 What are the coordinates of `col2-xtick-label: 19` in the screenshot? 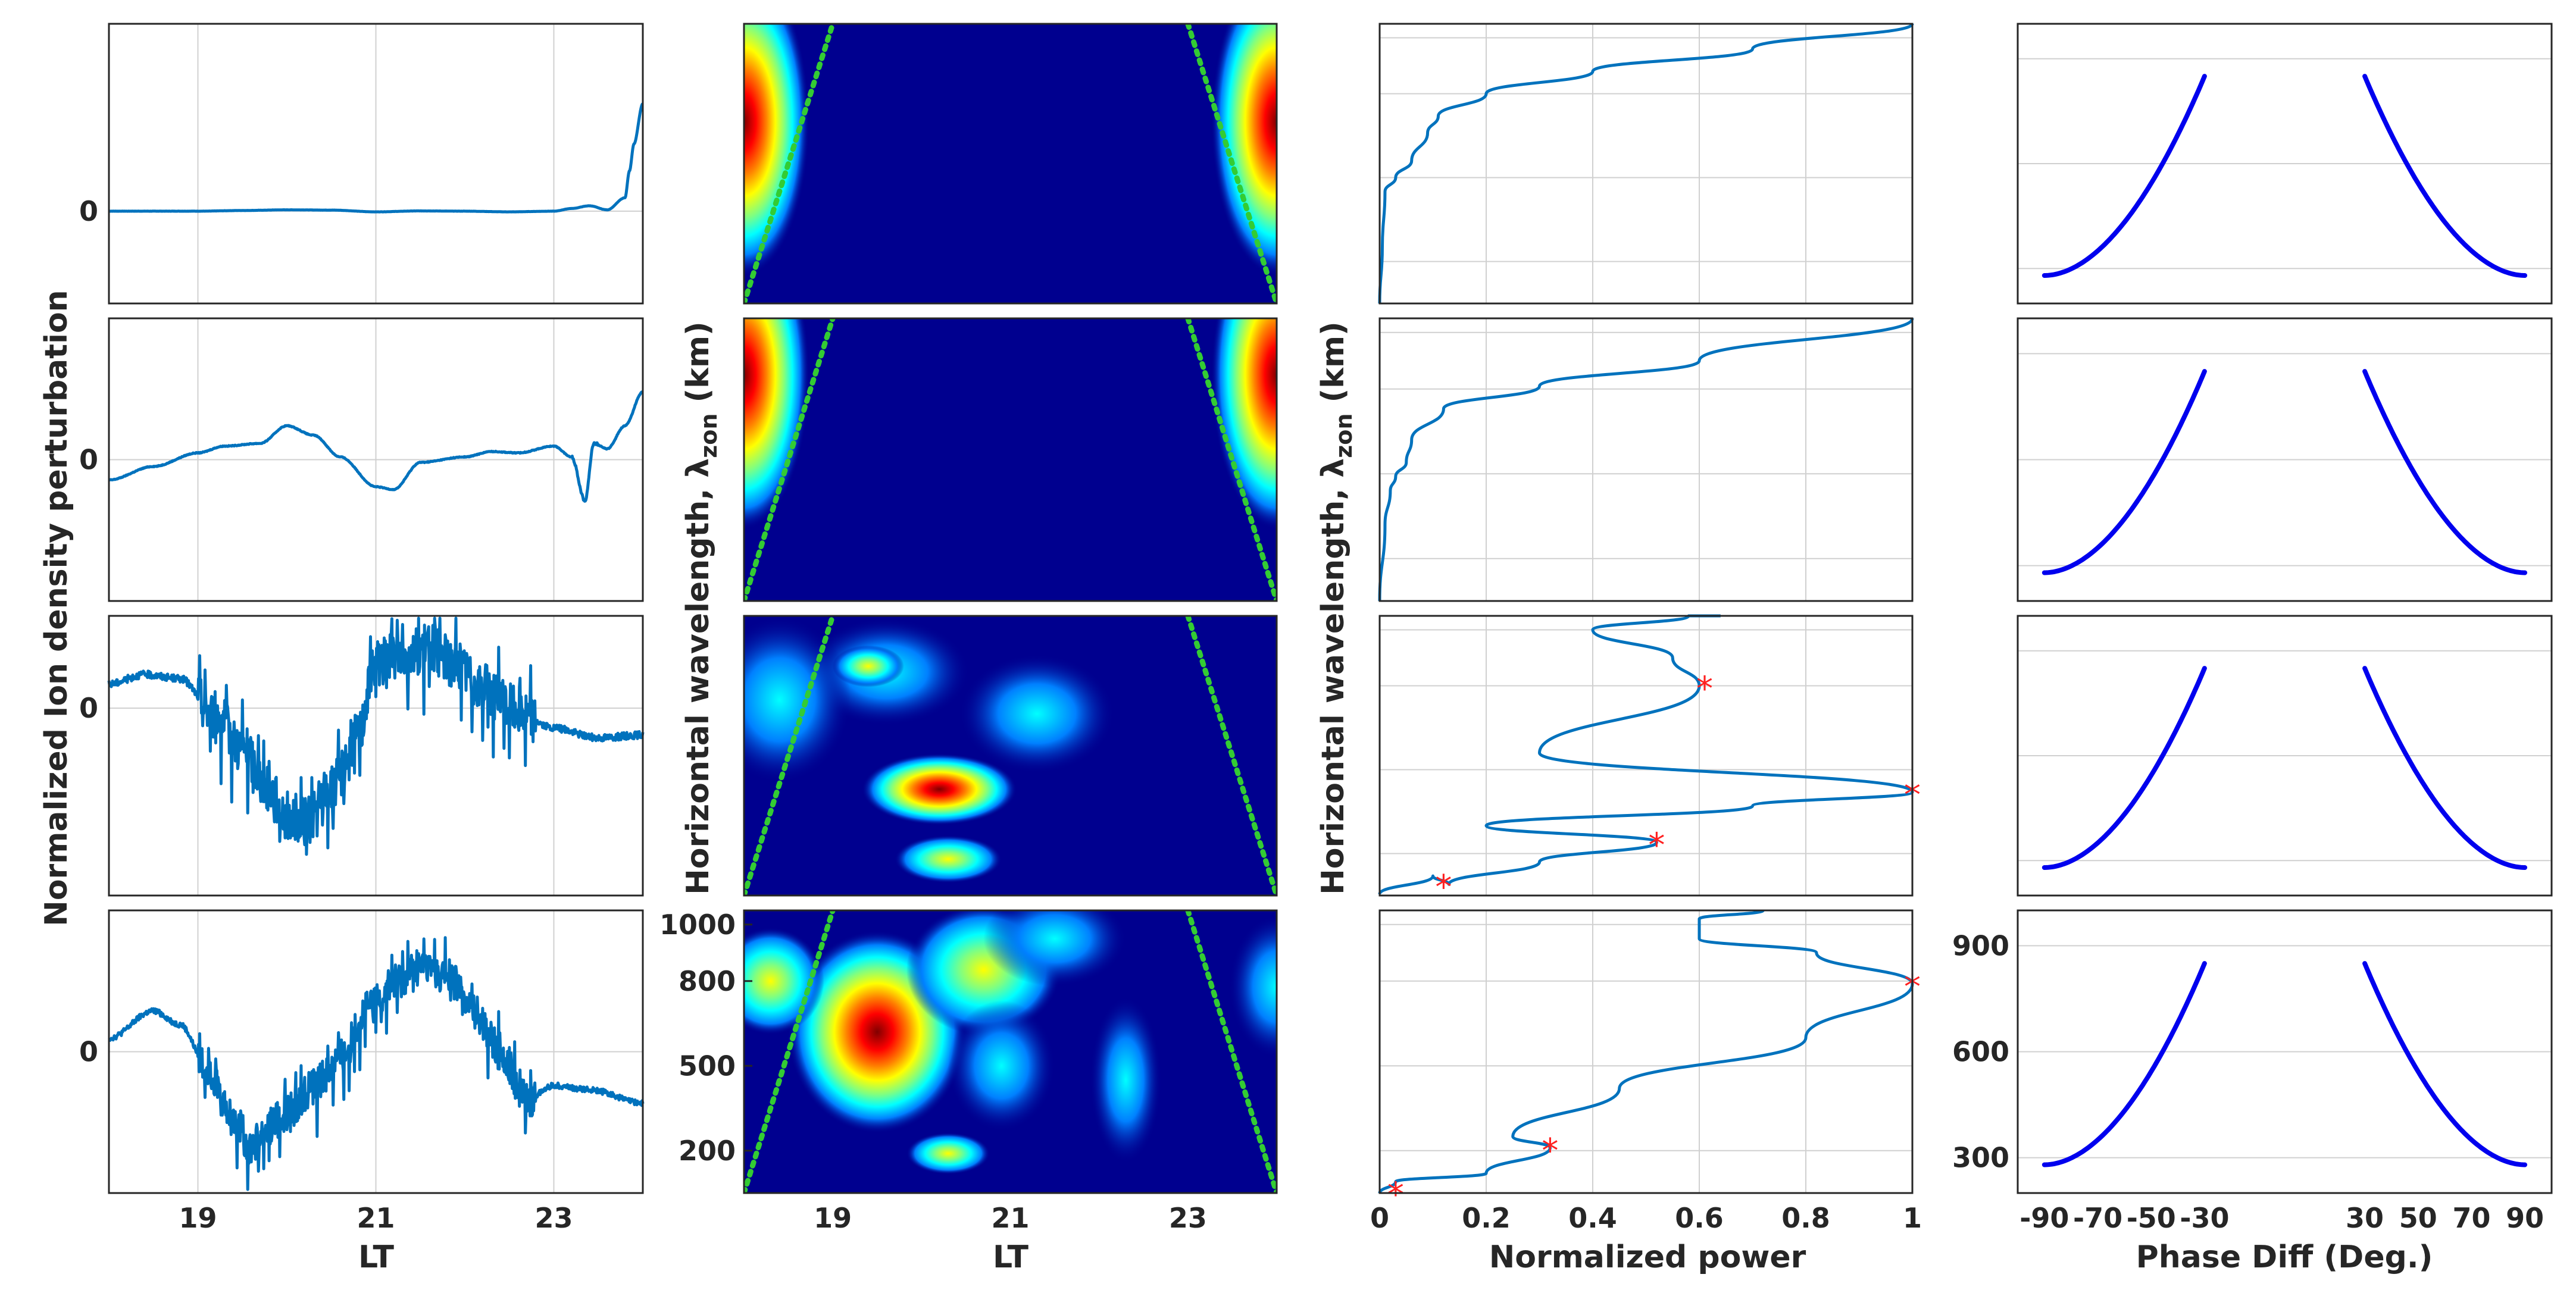 It's located at (833, 1218).